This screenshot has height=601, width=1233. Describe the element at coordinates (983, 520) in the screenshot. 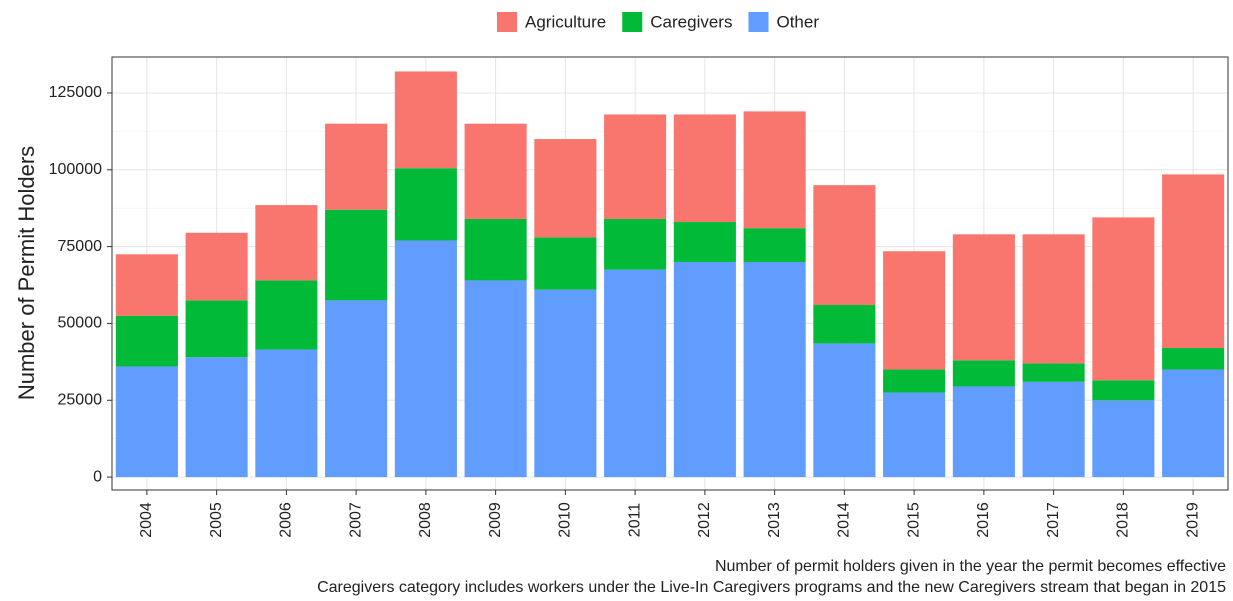

I see `x-tick-label: 2016` at that location.